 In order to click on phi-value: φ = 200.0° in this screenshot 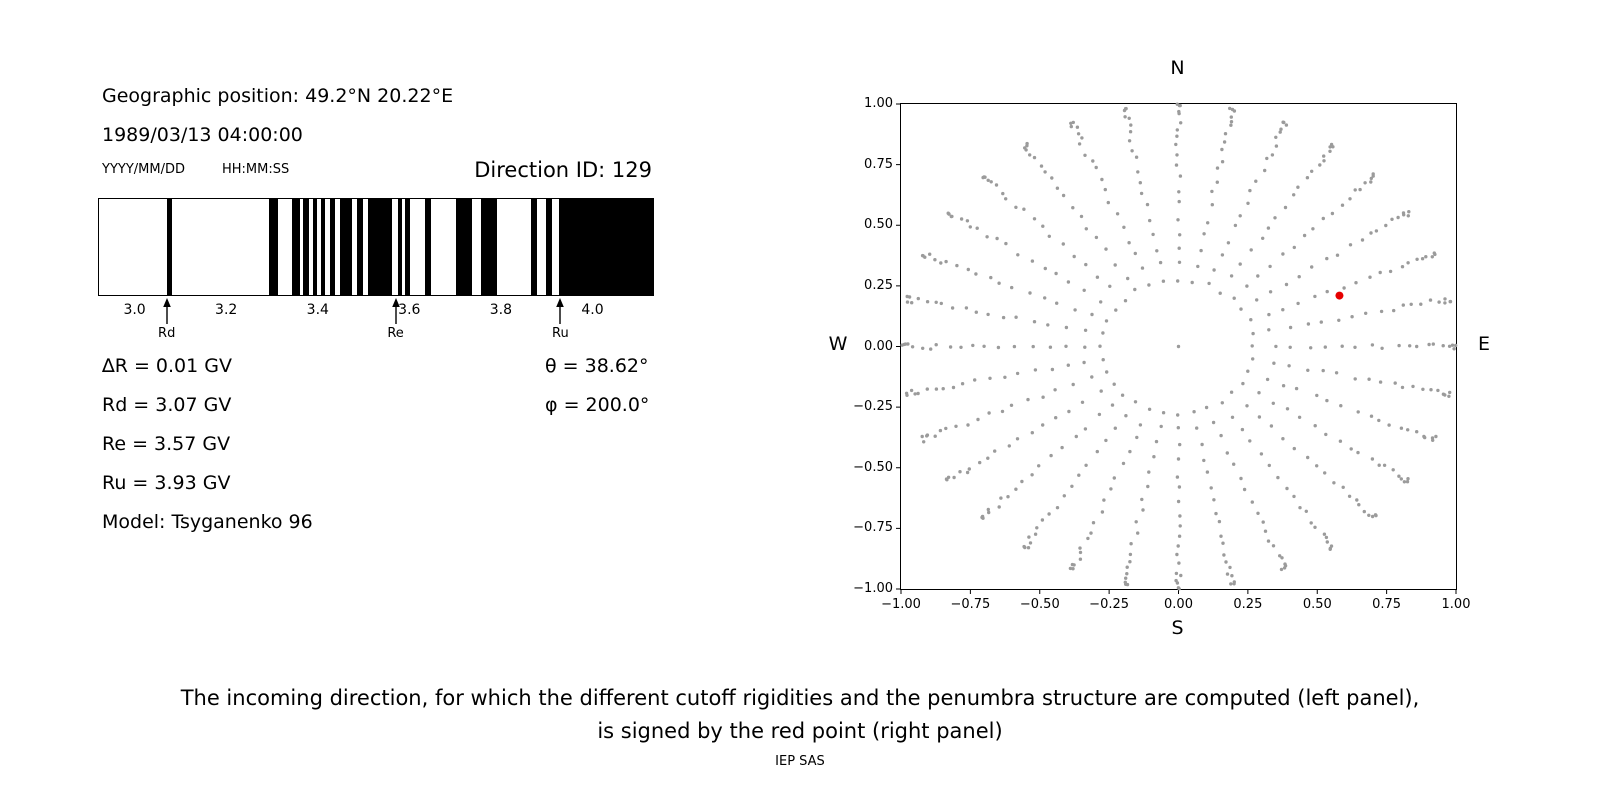, I will do `click(597, 405)`.